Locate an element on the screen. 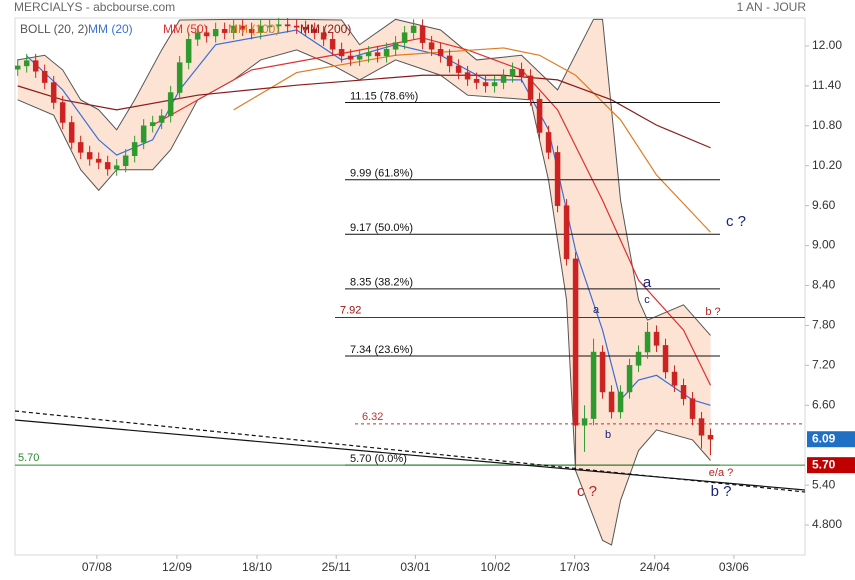 This screenshot has height=580, width=855. fibonacci-label: 8.35 (38.2%) is located at coordinates (381, 283).